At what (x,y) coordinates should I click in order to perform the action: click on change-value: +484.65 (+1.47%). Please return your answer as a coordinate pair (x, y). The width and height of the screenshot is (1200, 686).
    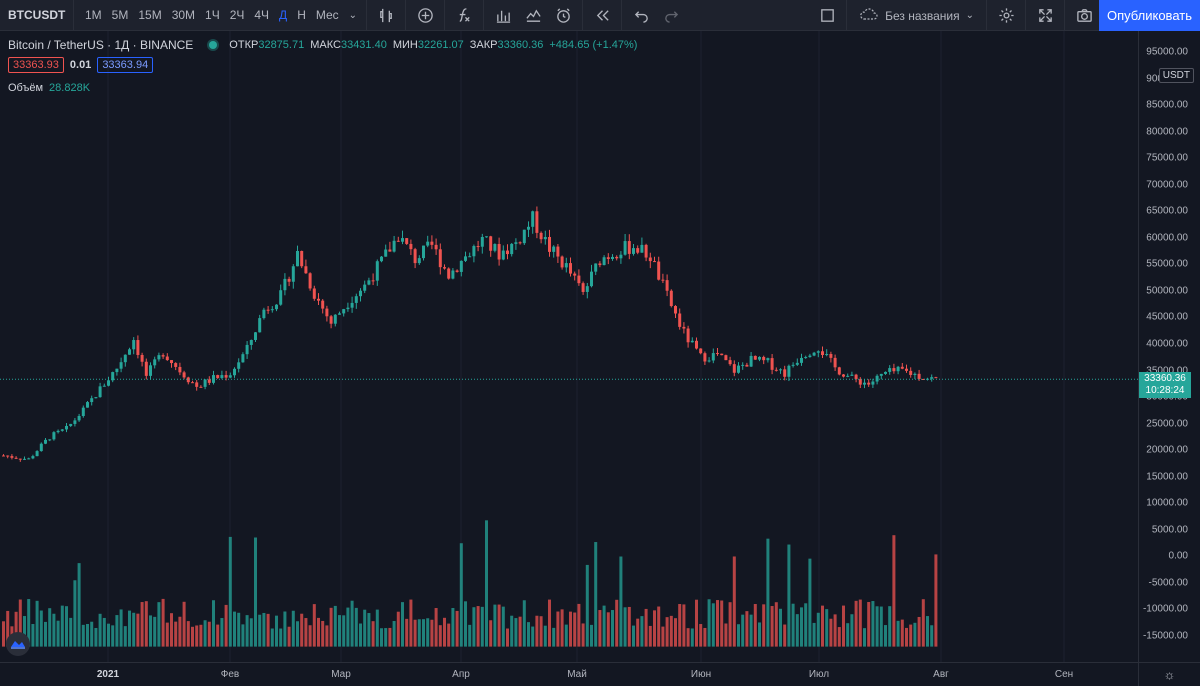
    Looking at the image, I should click on (593, 45).